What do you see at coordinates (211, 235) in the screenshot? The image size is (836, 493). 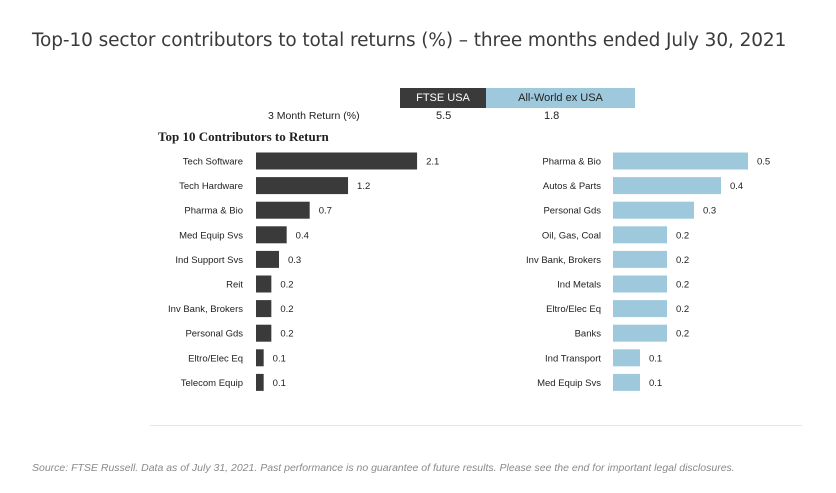 I see `ftse-category-label: Med Equip Svs` at bounding box center [211, 235].